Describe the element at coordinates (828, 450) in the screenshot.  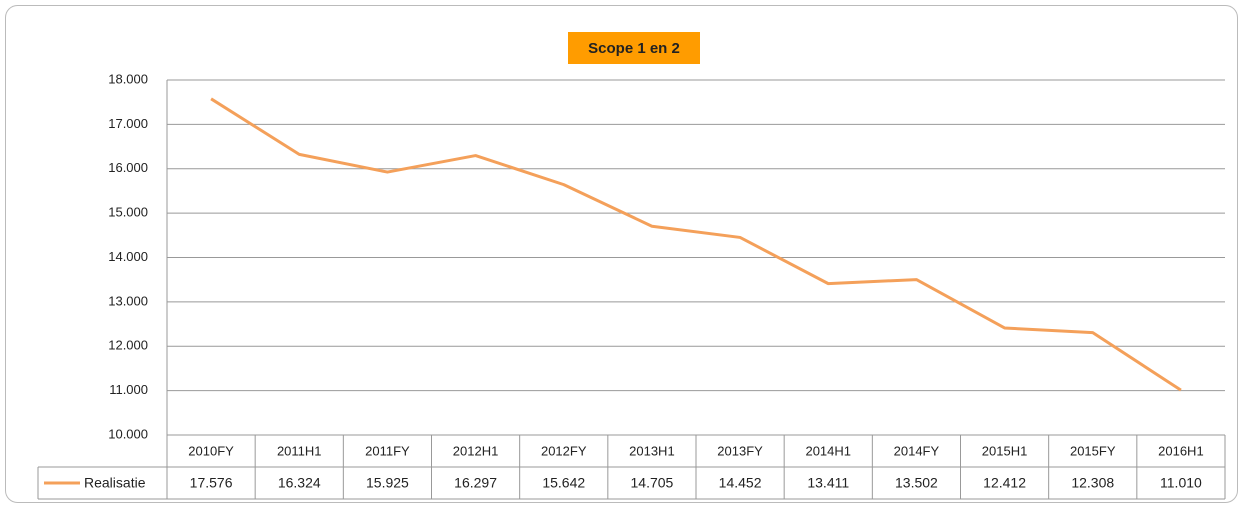
I see `x-tick-label: 2014H1` at that location.